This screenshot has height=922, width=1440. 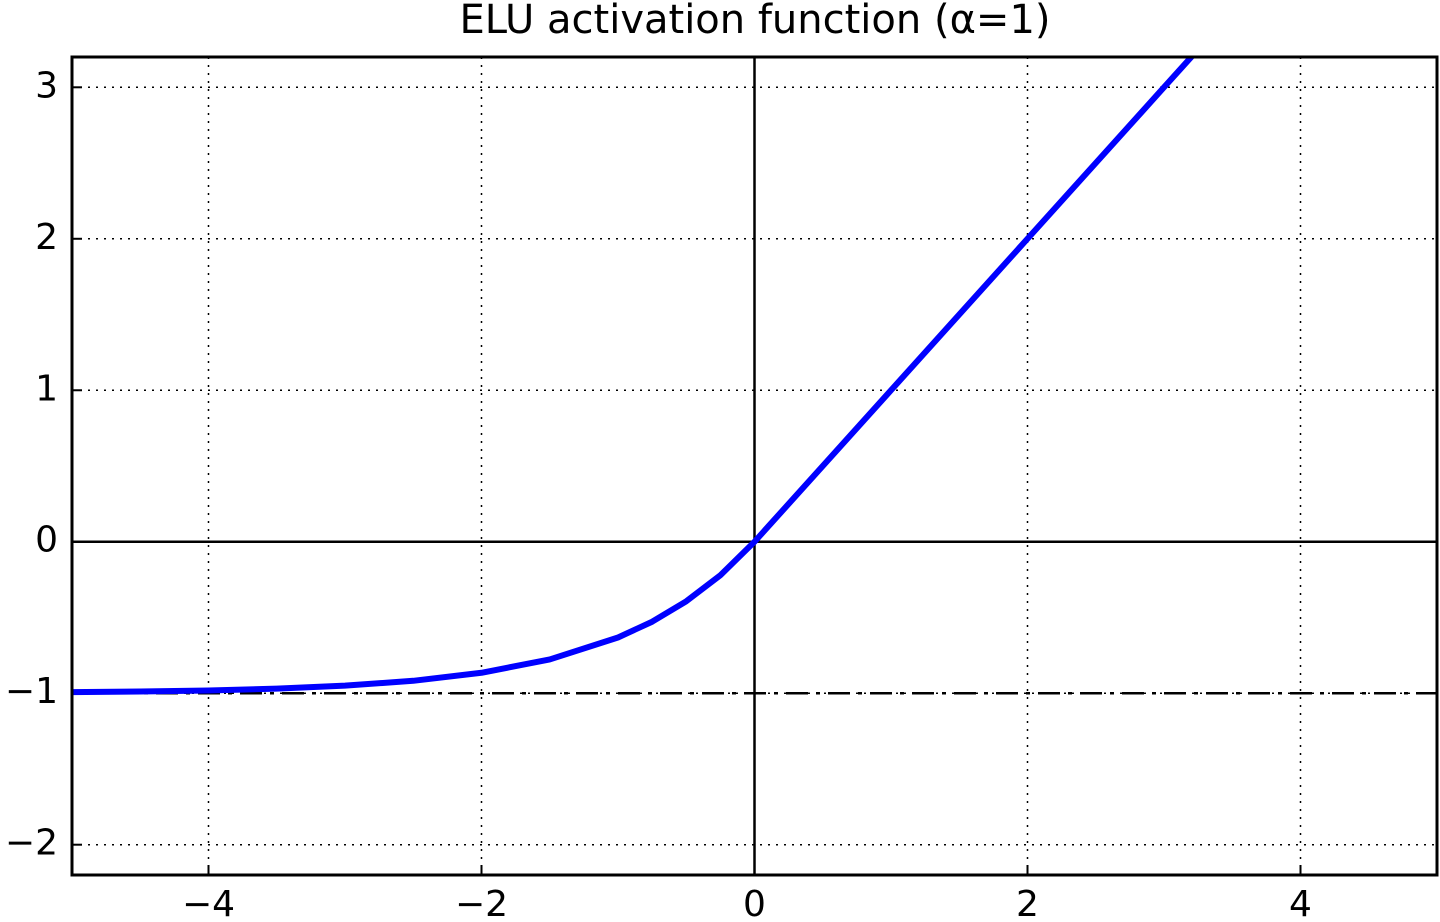 What do you see at coordinates (46, 540) in the screenshot?
I see `y-tick-label: 0` at bounding box center [46, 540].